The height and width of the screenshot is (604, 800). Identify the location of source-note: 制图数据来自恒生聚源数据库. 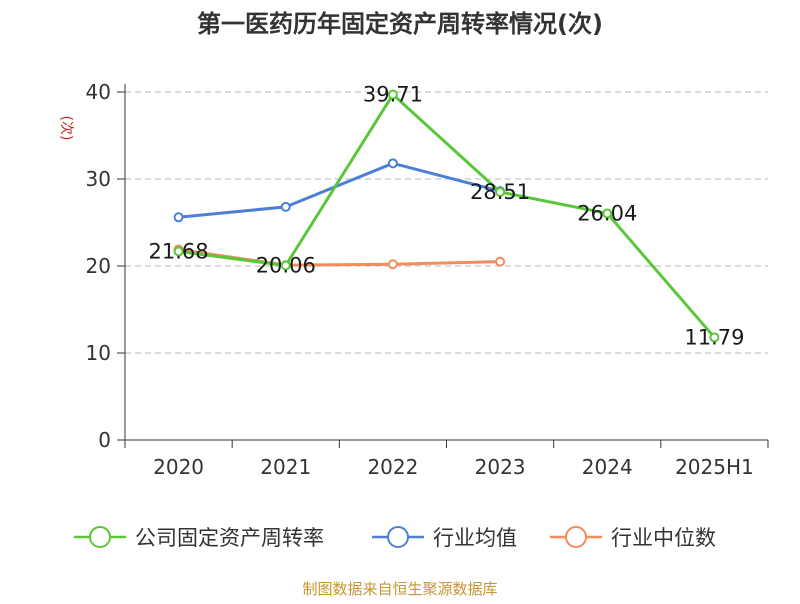
(399, 589).